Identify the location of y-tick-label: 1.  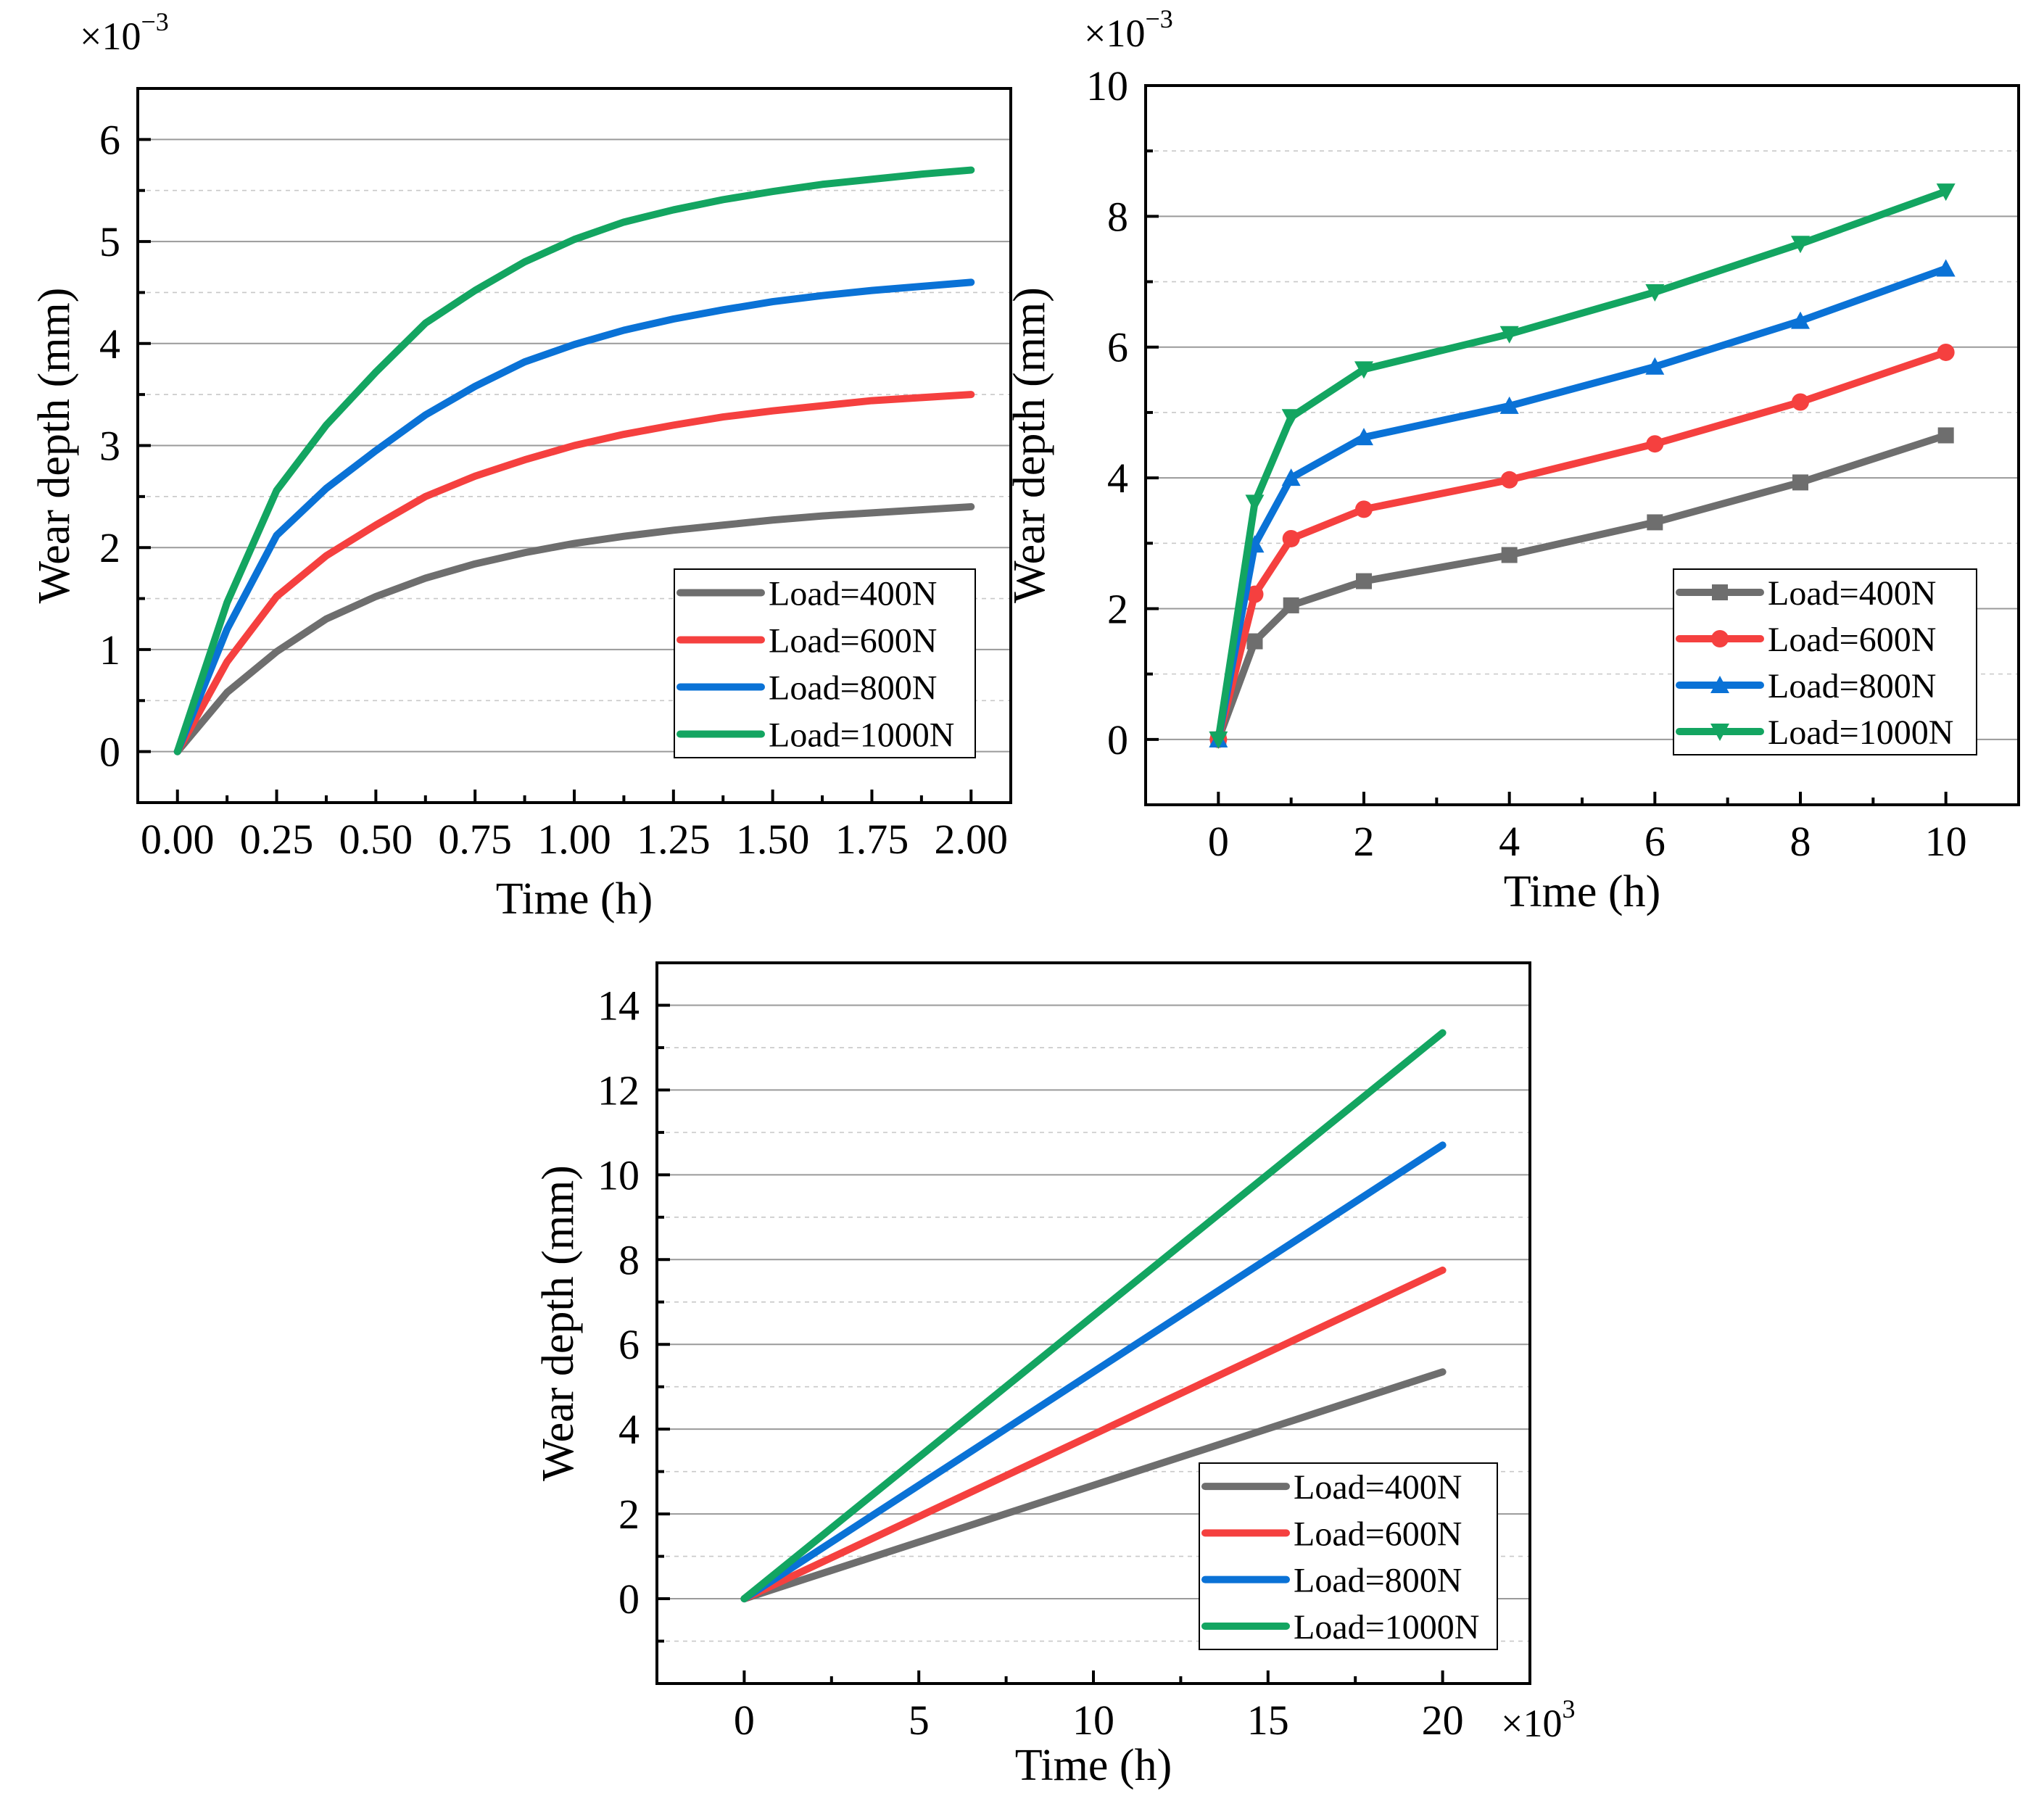
(110, 650).